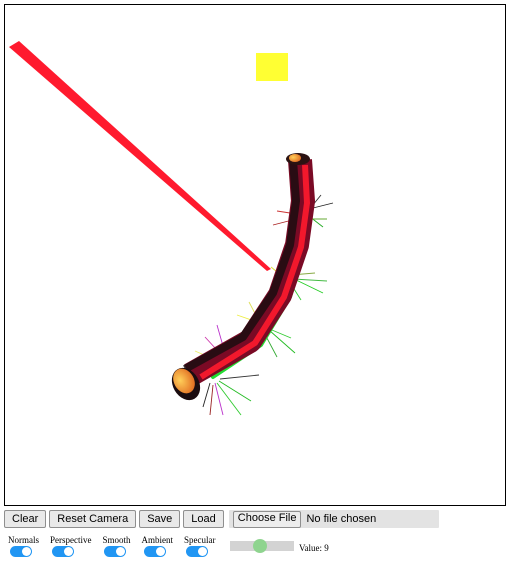 The image size is (520, 563). Describe the element at coordinates (71, 540) in the screenshot. I see `toggle-label: Perspective` at that location.